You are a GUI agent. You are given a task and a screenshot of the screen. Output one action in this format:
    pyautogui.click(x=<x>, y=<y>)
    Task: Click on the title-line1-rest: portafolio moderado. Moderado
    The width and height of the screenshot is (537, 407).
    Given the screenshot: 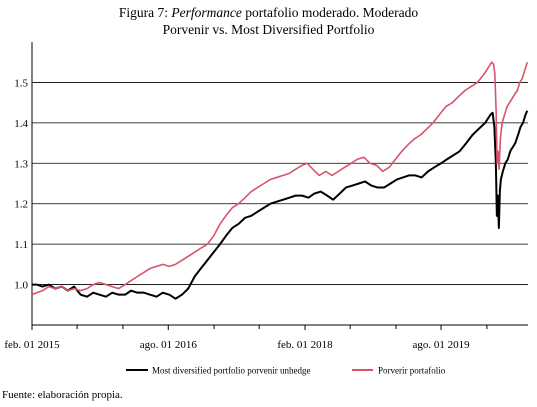 What is the action you would take?
    pyautogui.click(x=330, y=12)
    